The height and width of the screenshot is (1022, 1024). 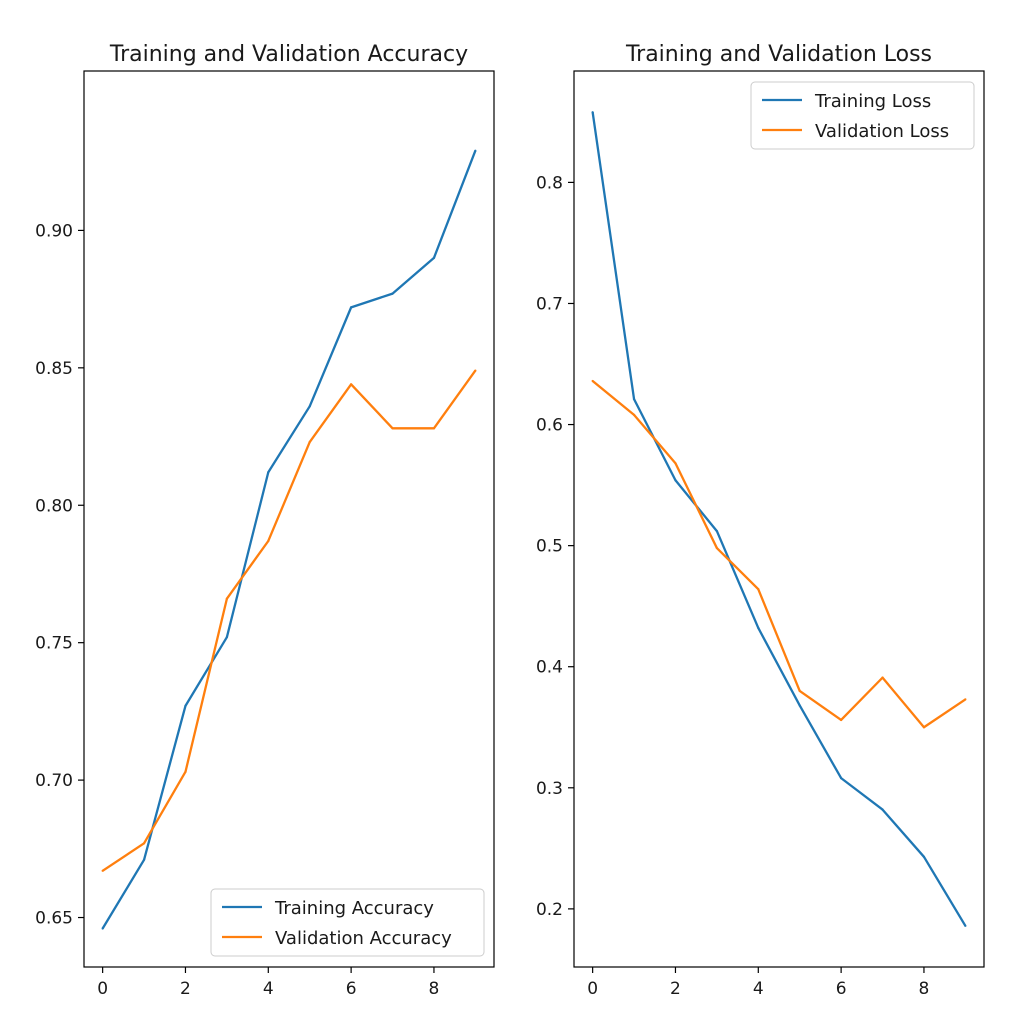 I want to click on loss-y-tick-label: 0.6, so click(x=549, y=426).